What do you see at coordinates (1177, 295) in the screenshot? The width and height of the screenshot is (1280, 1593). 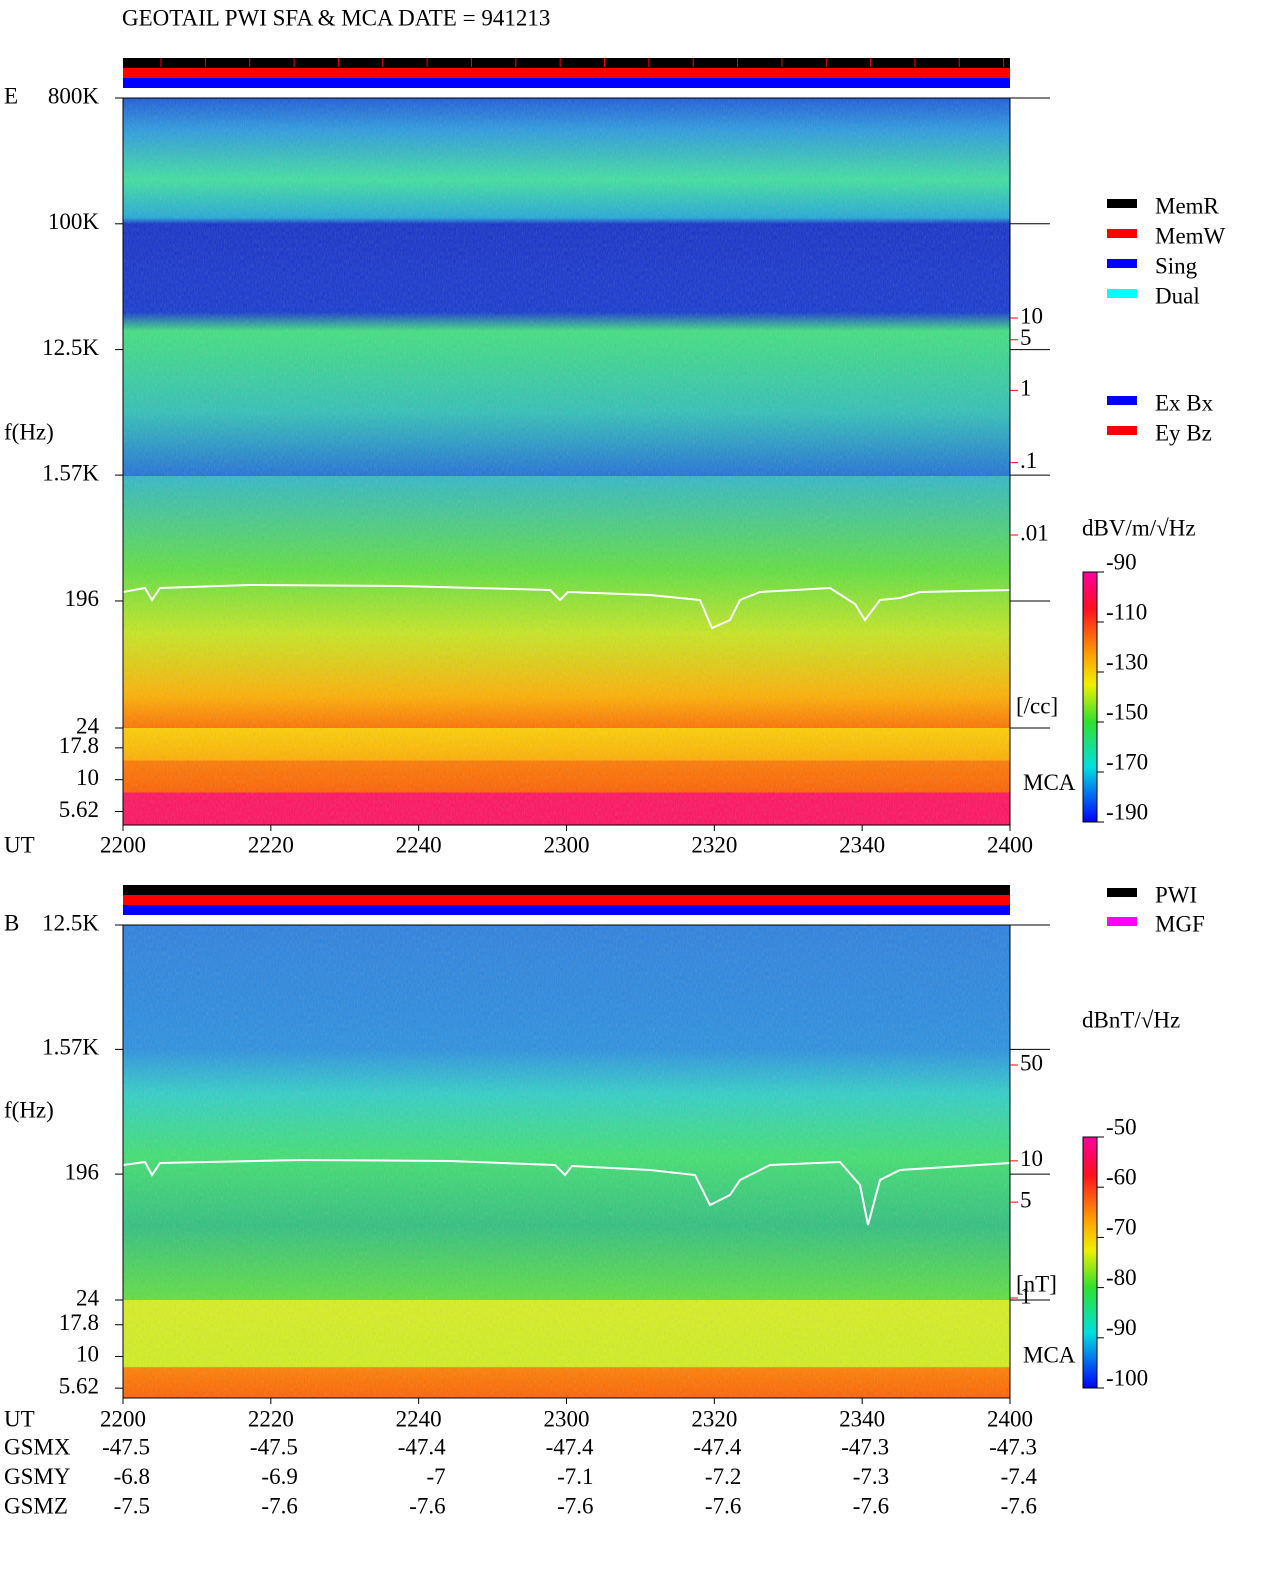 I see `legend-label: Dual` at bounding box center [1177, 295].